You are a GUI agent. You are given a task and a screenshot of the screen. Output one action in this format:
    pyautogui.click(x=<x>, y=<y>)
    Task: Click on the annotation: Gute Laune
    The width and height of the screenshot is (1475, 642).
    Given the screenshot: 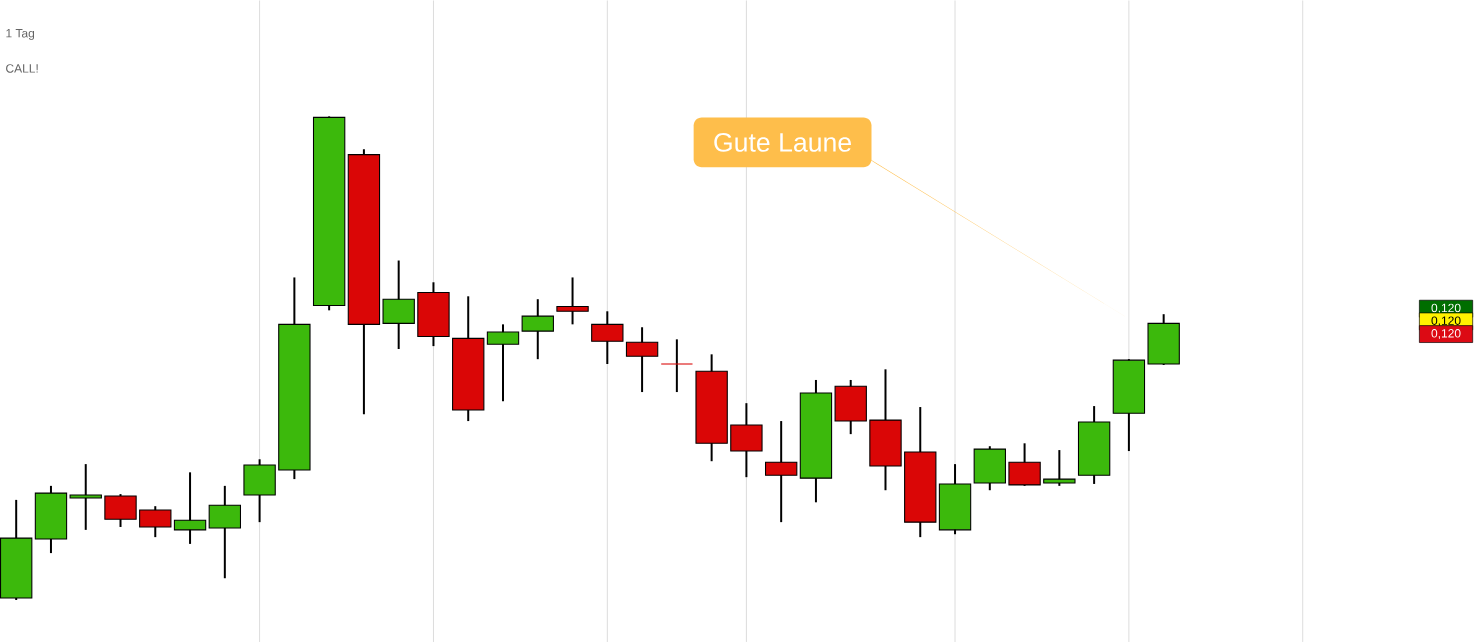 What is the action you would take?
    pyautogui.click(x=782, y=142)
    